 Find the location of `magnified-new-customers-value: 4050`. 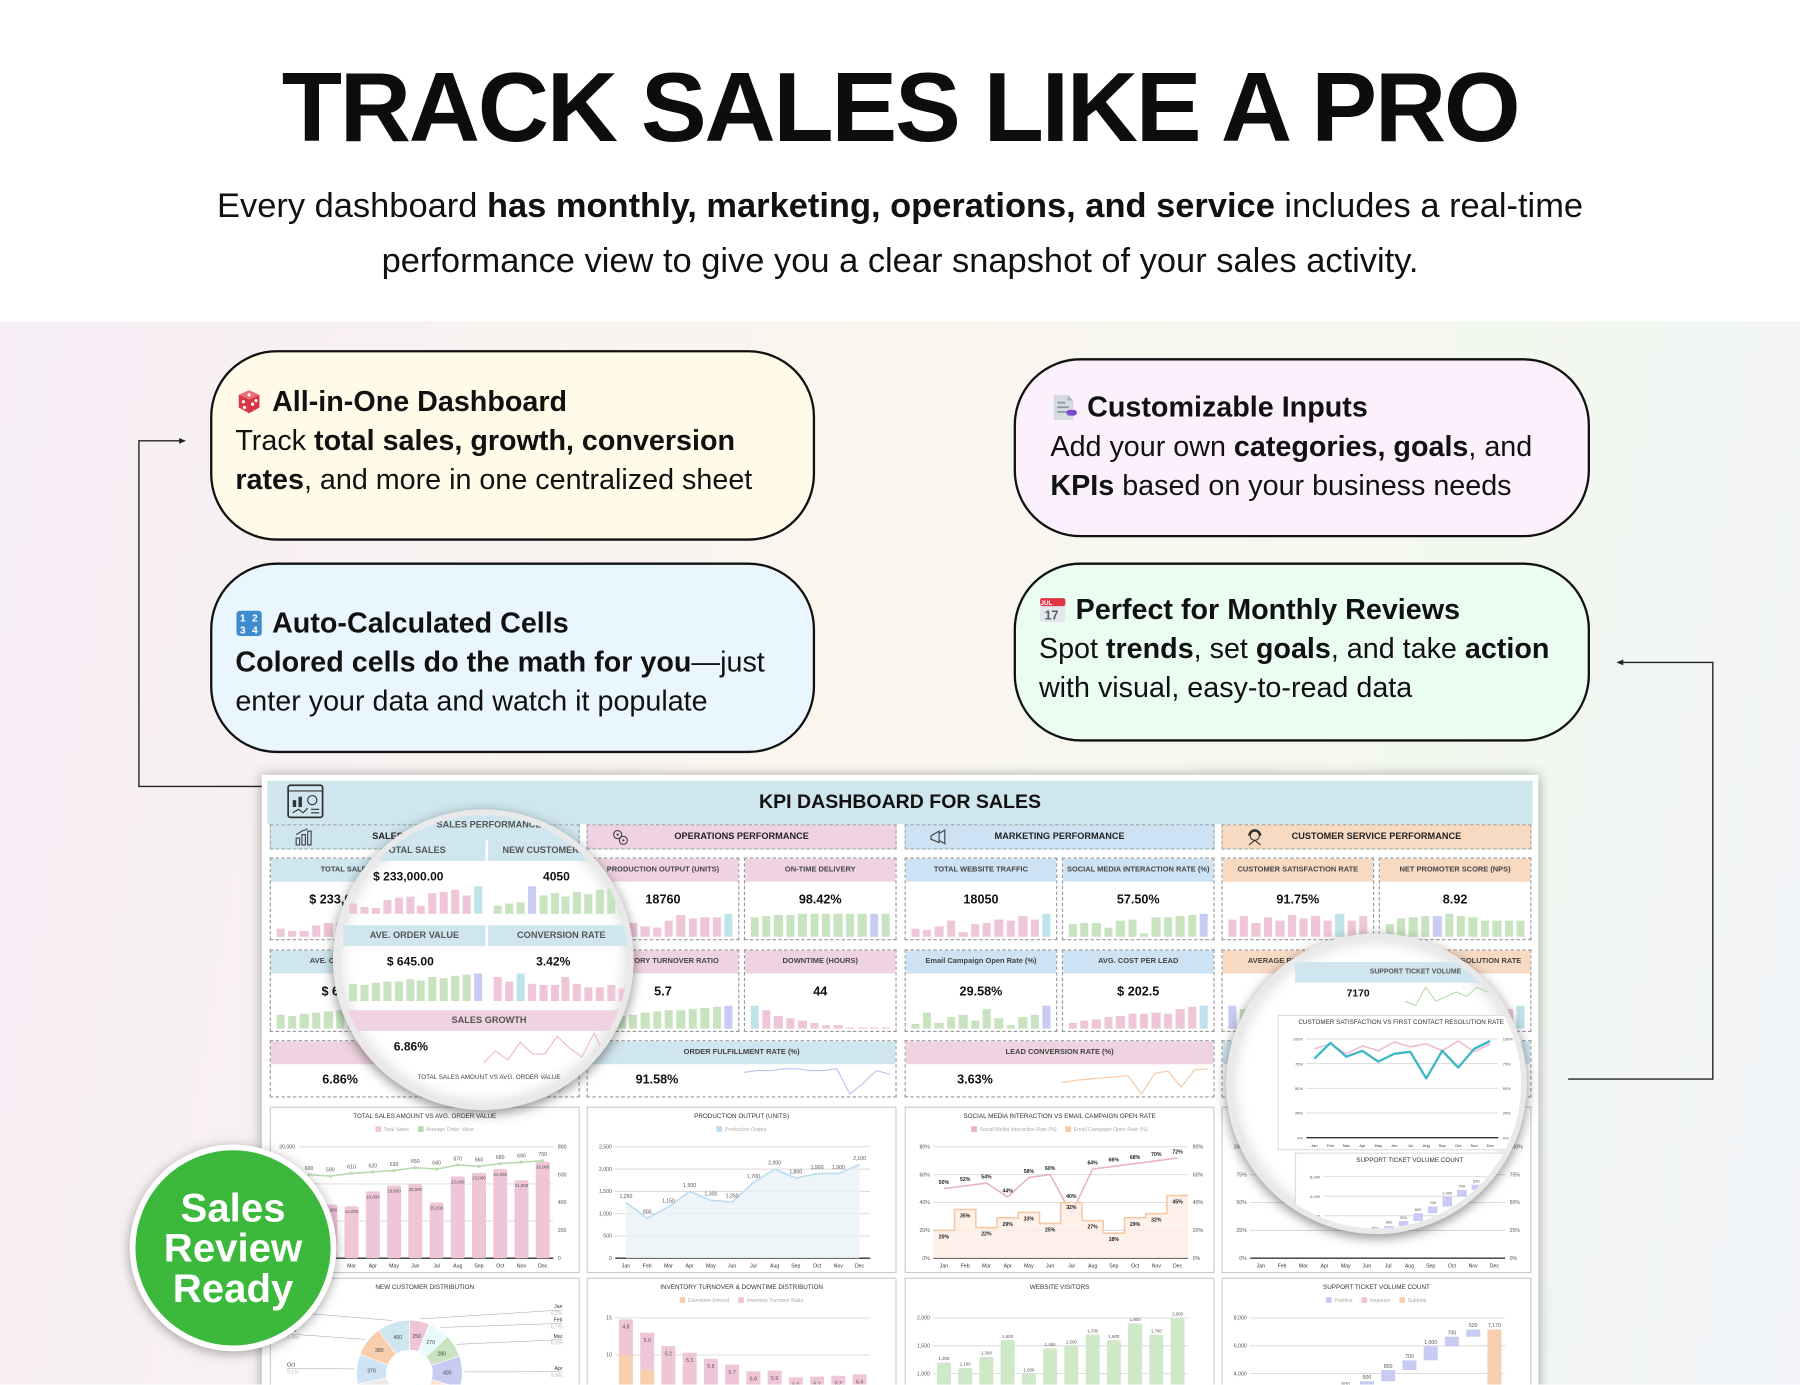

magnified-new-customers-value: 4050 is located at coordinates (556, 877).